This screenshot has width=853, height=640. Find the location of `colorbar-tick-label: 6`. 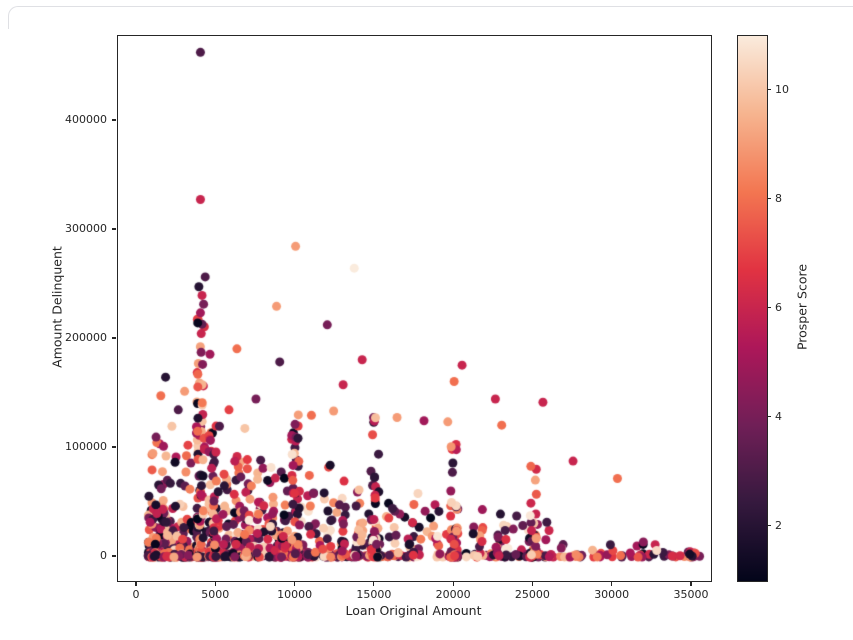

colorbar-tick-label: 6 is located at coordinates (778, 307).